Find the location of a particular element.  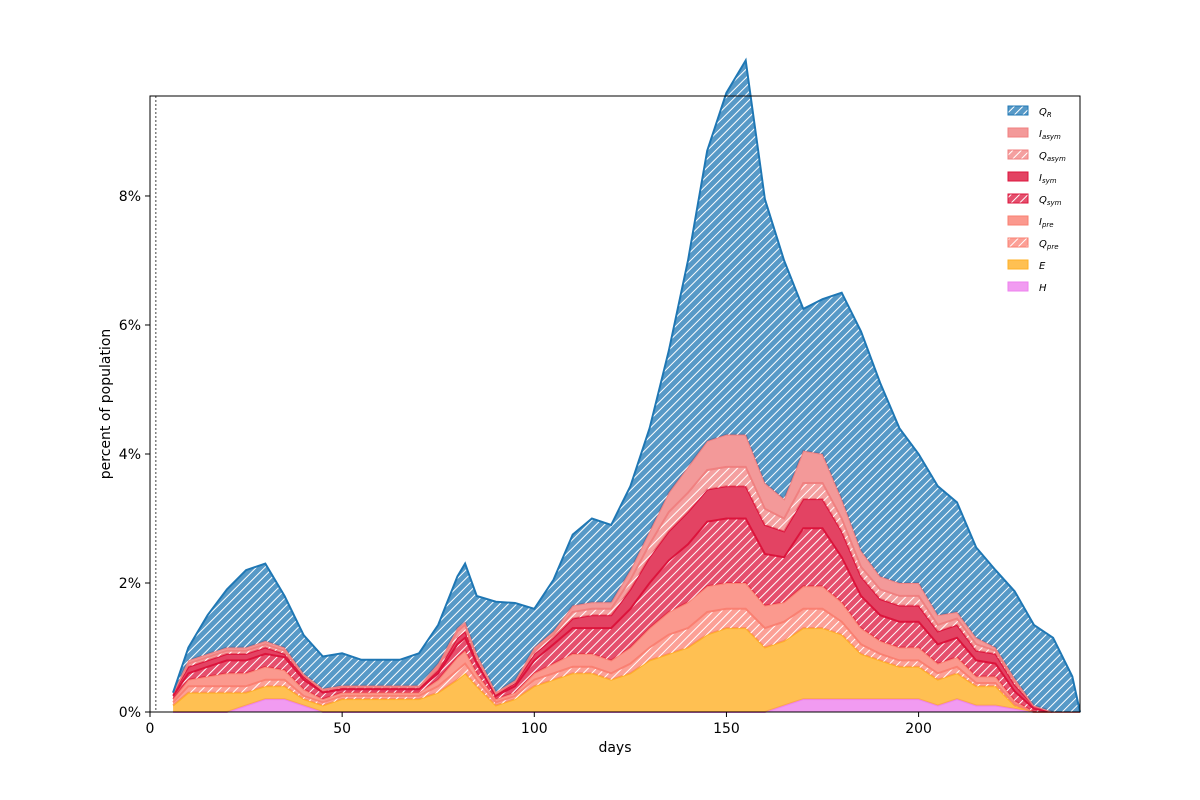

x-axis: 0 50 100 150 200 is located at coordinates (539, 724).